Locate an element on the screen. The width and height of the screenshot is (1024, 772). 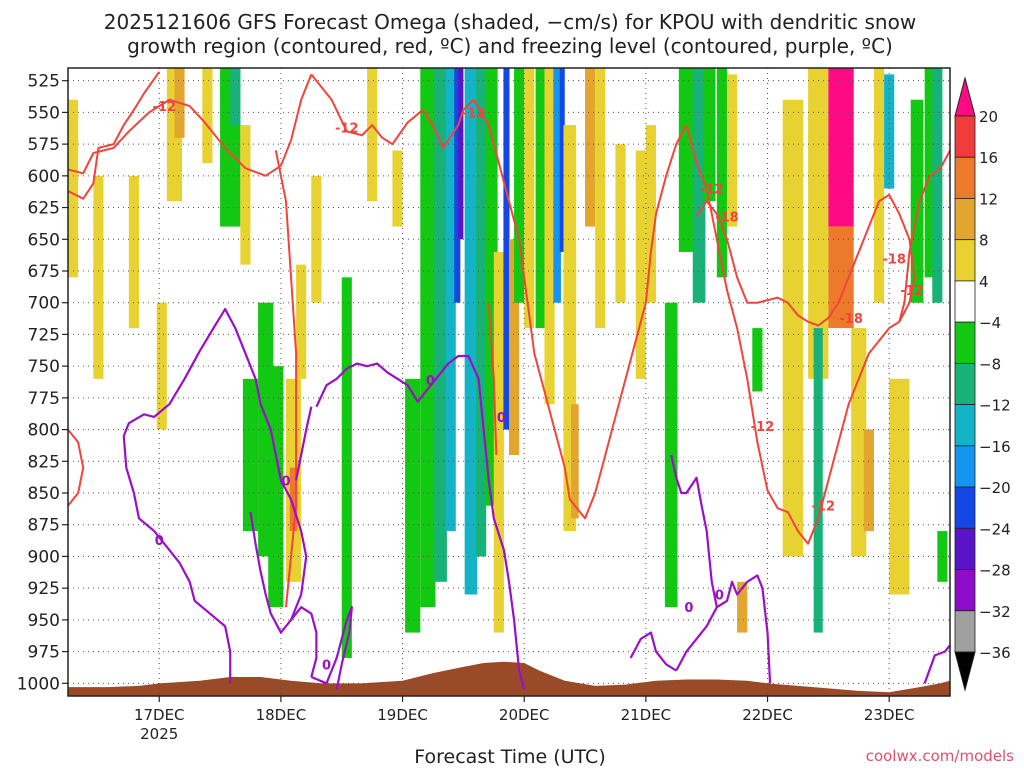
credit-label: coolwx.com/models is located at coordinates (940, 756).